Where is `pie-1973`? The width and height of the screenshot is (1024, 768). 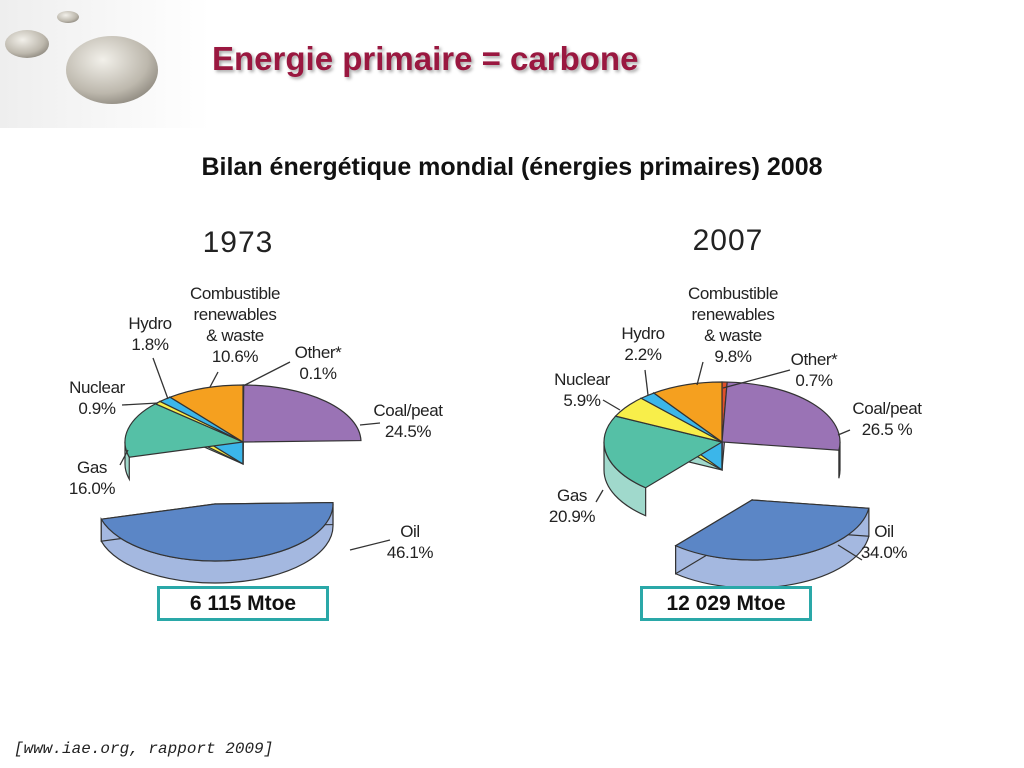
pie-1973 is located at coordinates (231, 484).